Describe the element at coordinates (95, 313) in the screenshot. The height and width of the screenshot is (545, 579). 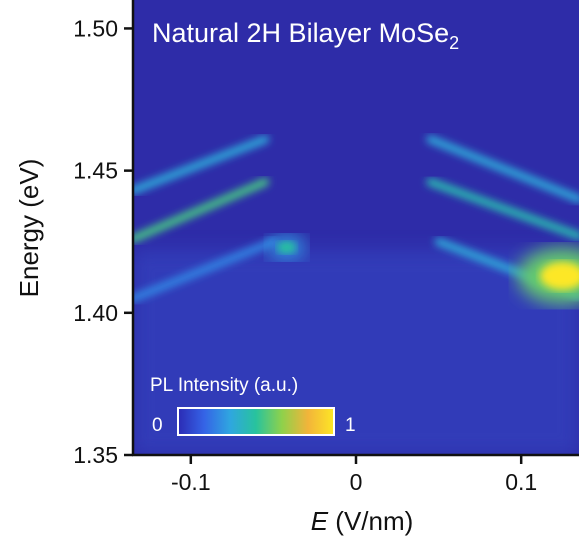
I see `y-tick-label: 1.40` at that location.